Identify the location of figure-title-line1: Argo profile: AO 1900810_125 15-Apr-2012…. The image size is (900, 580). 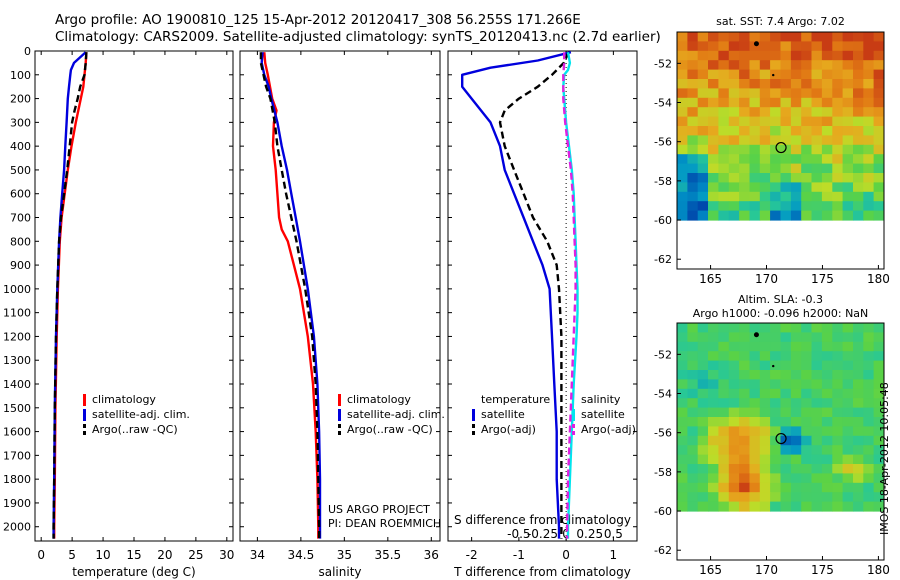
(318, 20).